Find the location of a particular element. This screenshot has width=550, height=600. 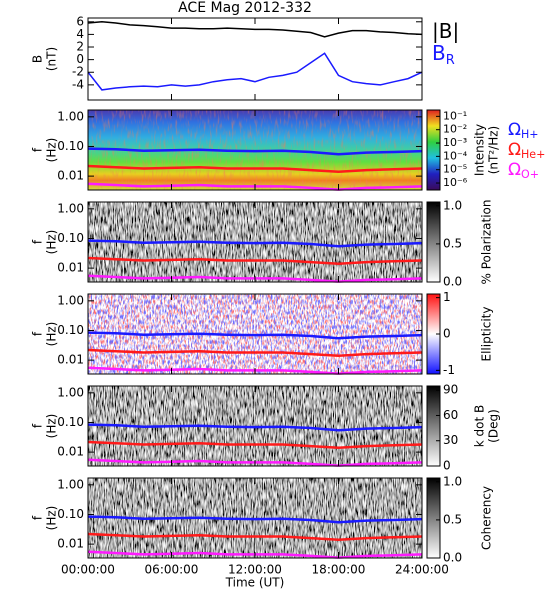

chart-title: ACE Mag 2012-332 is located at coordinates (245, 8).